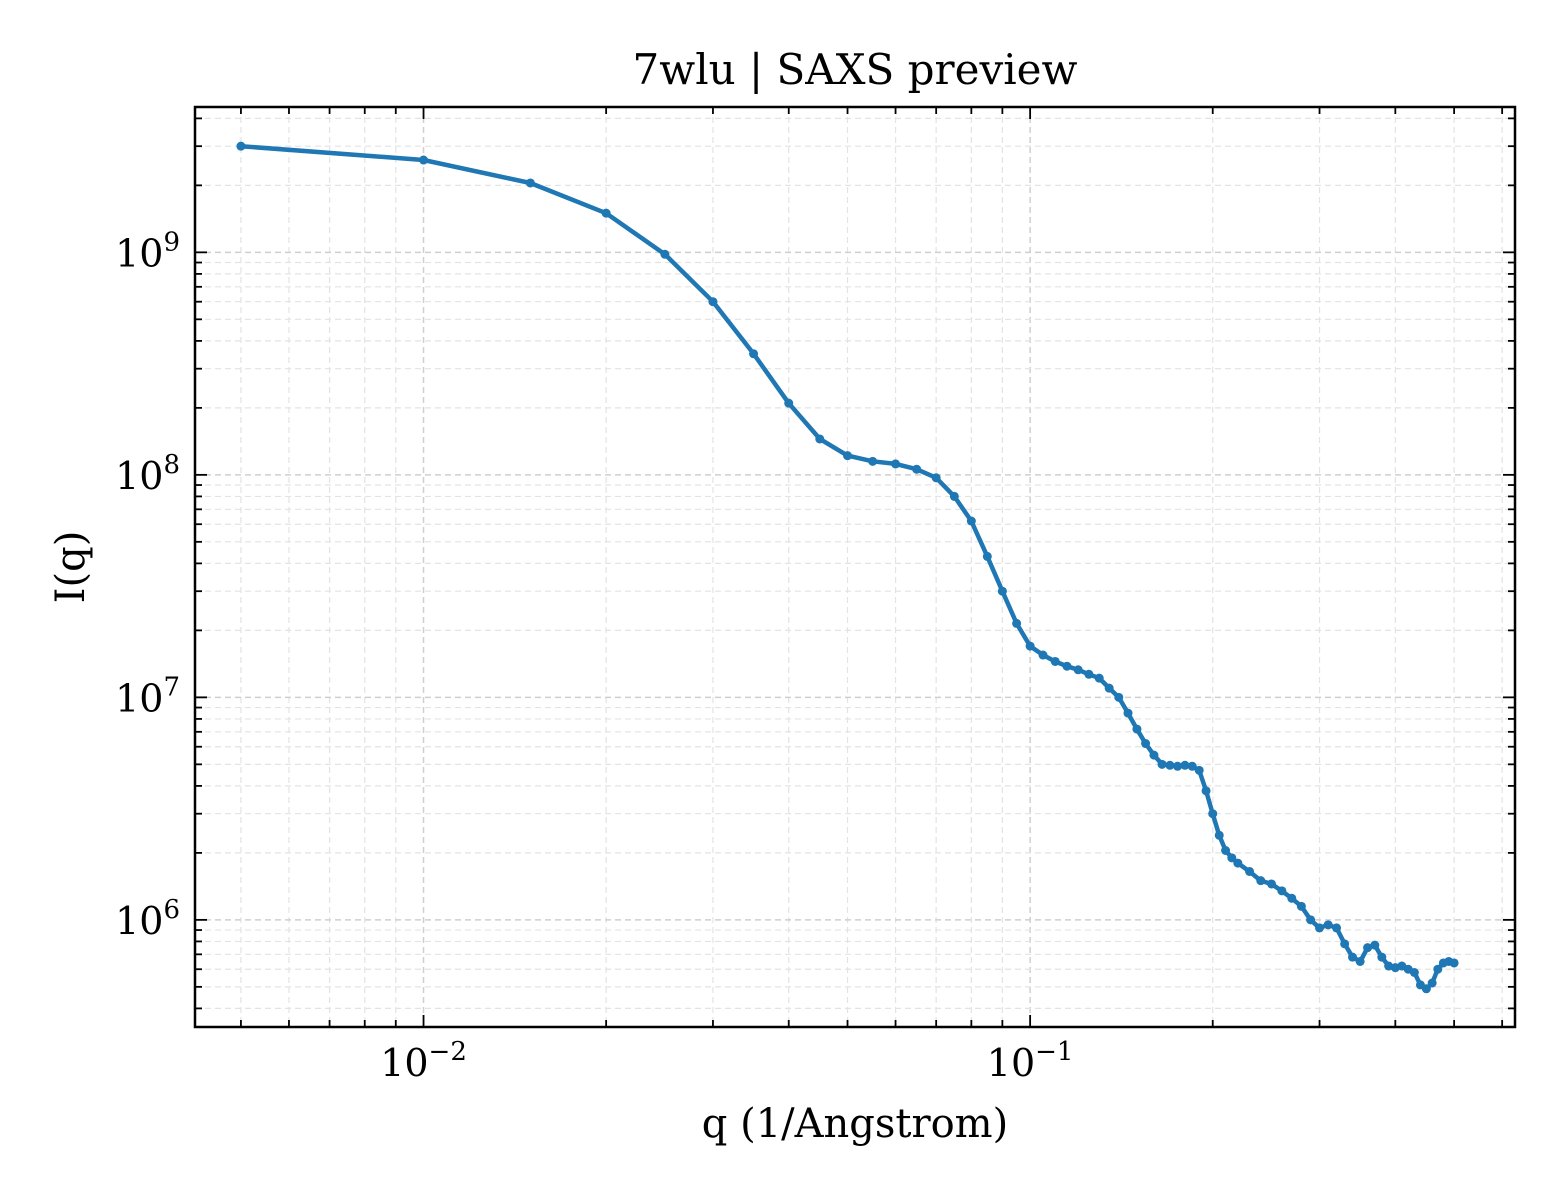 The image size is (1560, 1200). What do you see at coordinates (448, 1052) in the screenshot?
I see `x-tick-label-exp: −2` at bounding box center [448, 1052].